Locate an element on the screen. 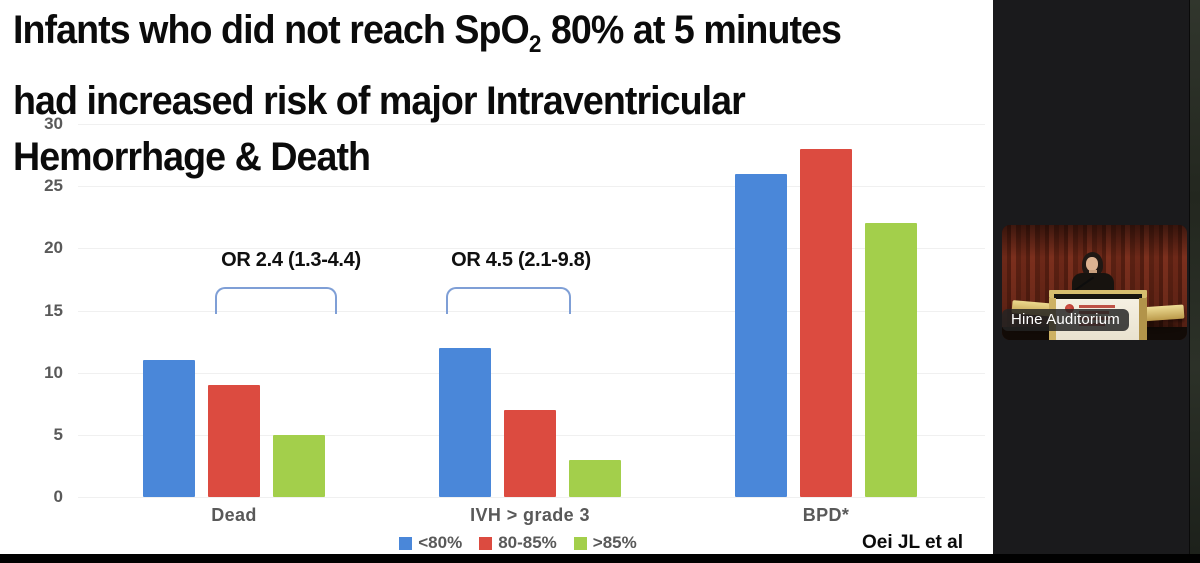 This screenshot has height=563, width=1200. sign-text-line is located at coordinates (1097, 306).